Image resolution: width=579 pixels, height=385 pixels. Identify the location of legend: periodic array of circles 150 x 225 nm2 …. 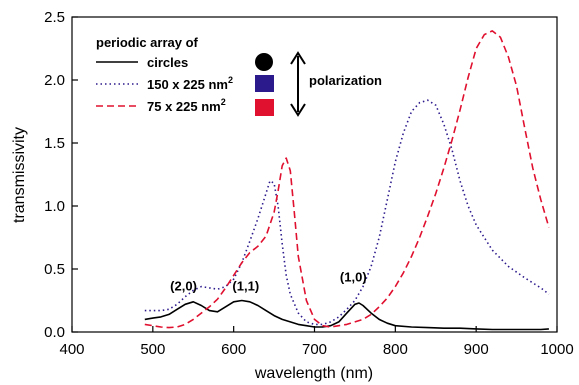
(239, 76).